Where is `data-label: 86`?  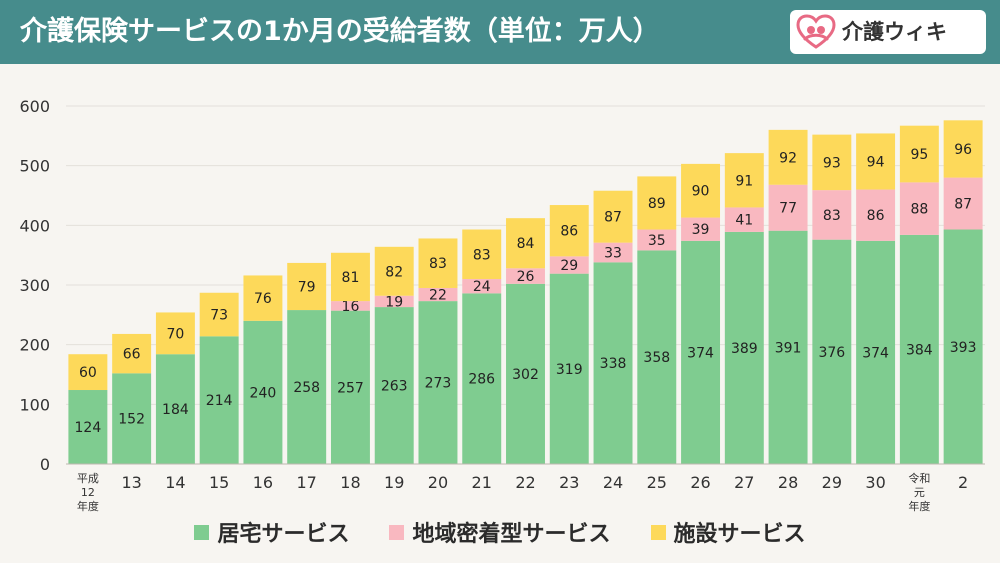
data-label: 86 is located at coordinates (569, 232).